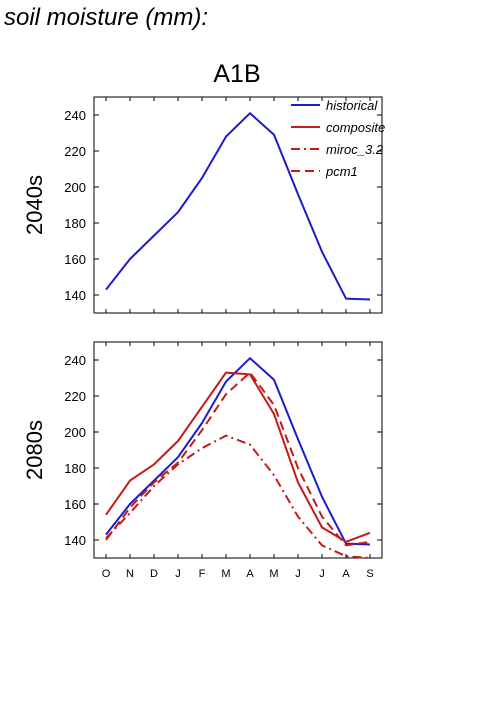 The image size is (501, 709). I want to click on row-label: 2040s, so click(34, 205).